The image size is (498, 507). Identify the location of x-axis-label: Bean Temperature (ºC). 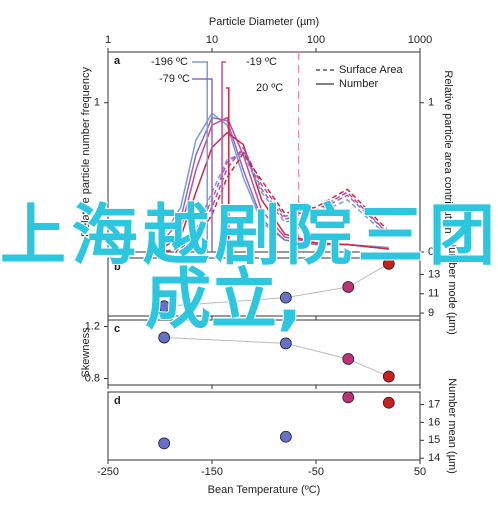
(264, 490).